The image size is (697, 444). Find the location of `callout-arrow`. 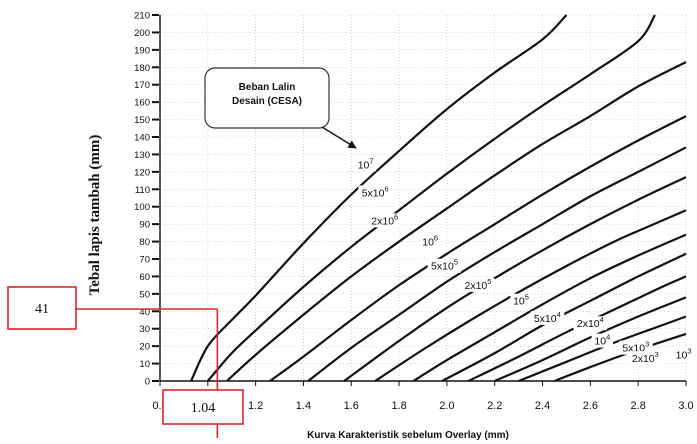

callout-arrow is located at coordinates (339, 137).